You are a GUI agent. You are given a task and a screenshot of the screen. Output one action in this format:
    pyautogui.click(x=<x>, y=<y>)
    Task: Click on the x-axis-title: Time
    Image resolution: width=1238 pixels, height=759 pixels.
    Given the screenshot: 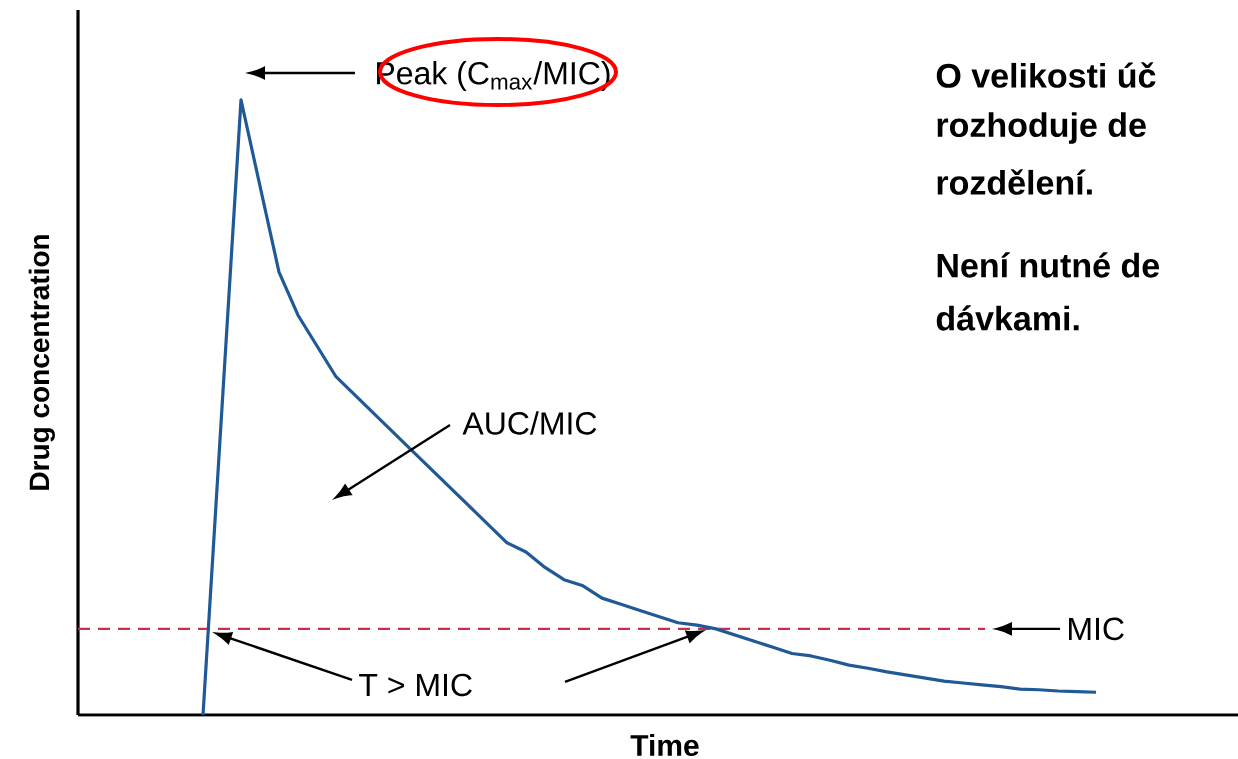 What is the action you would take?
    pyautogui.click(x=664, y=745)
    